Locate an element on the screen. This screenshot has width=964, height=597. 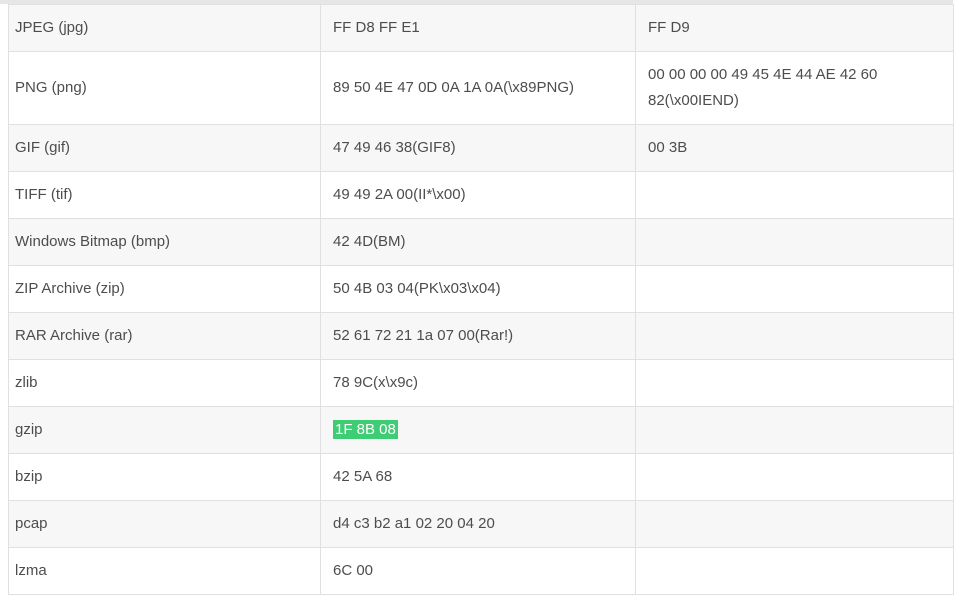
format-cell: JPEG (jpg) is located at coordinates (164, 28).